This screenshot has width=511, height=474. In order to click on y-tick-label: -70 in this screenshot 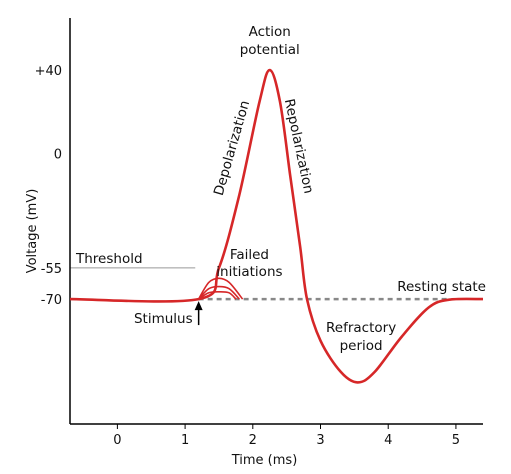, I will do `click(51, 300)`.